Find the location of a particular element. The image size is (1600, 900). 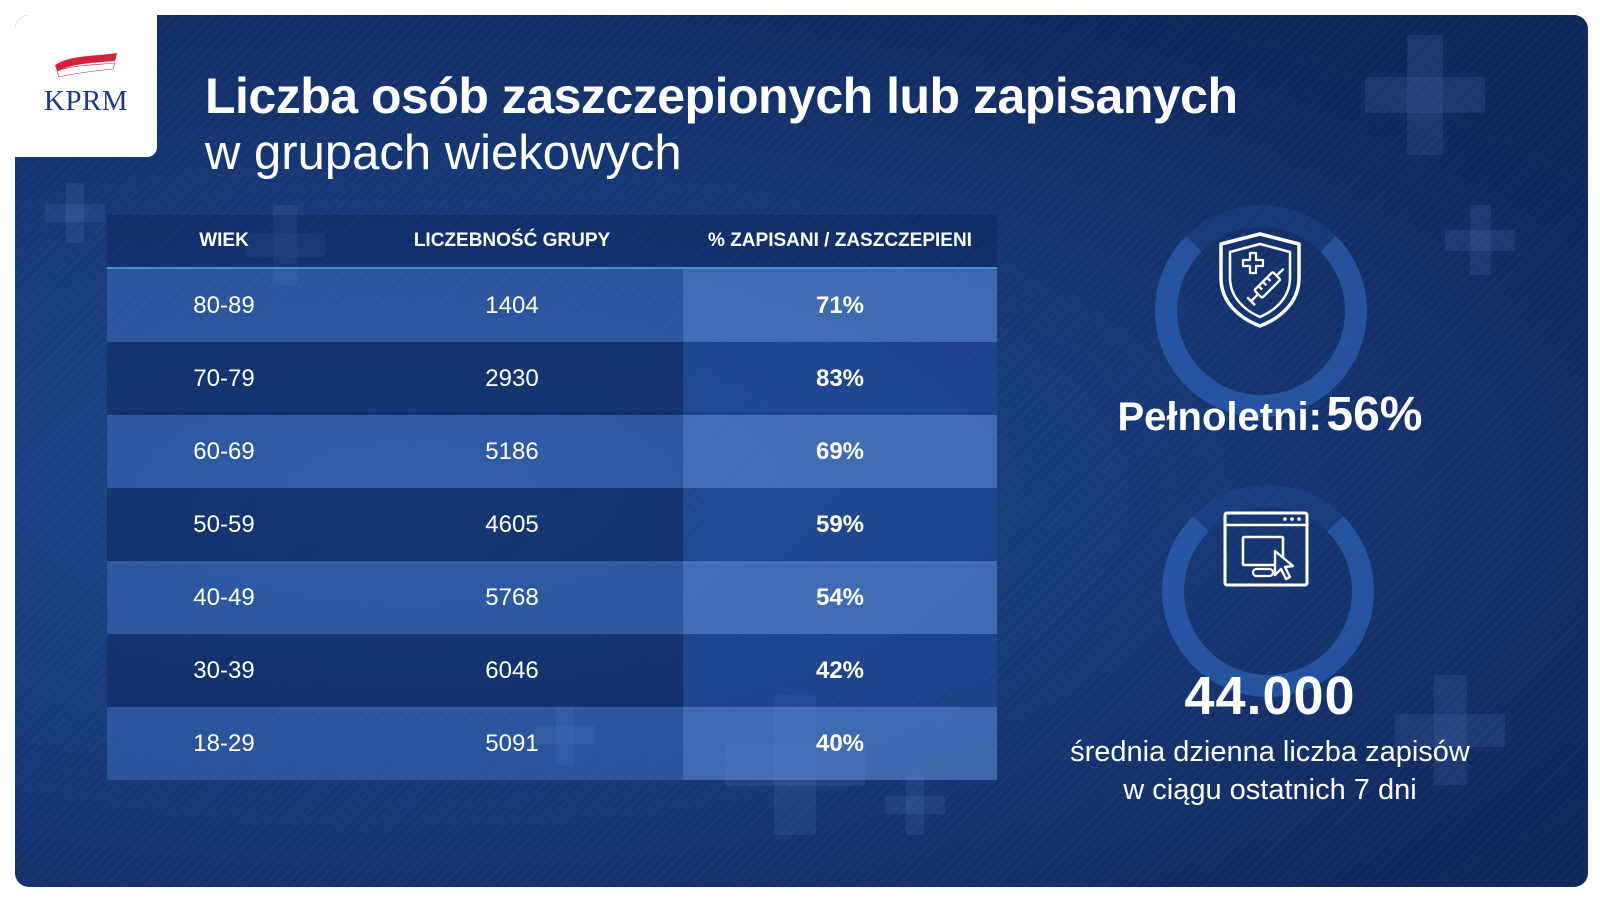

column-header-count: LICZEBNOŚĆ GRUPY is located at coordinates (512, 240).